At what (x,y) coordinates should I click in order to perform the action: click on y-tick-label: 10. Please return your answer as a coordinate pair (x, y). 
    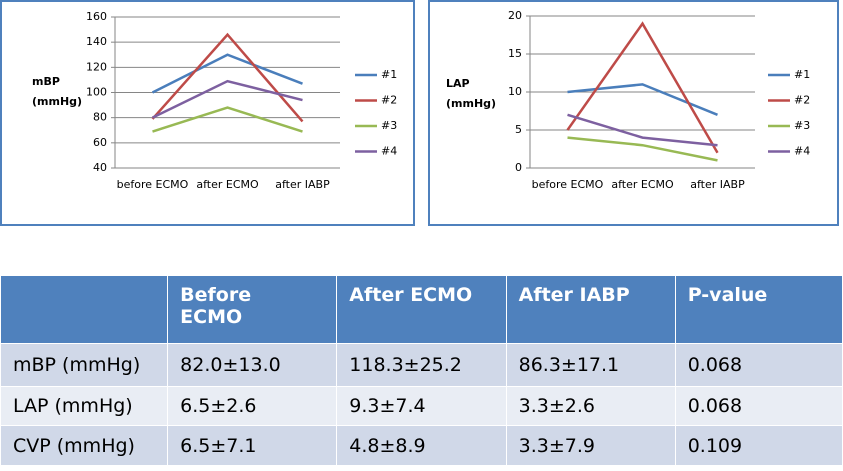
    Looking at the image, I should click on (515, 91).